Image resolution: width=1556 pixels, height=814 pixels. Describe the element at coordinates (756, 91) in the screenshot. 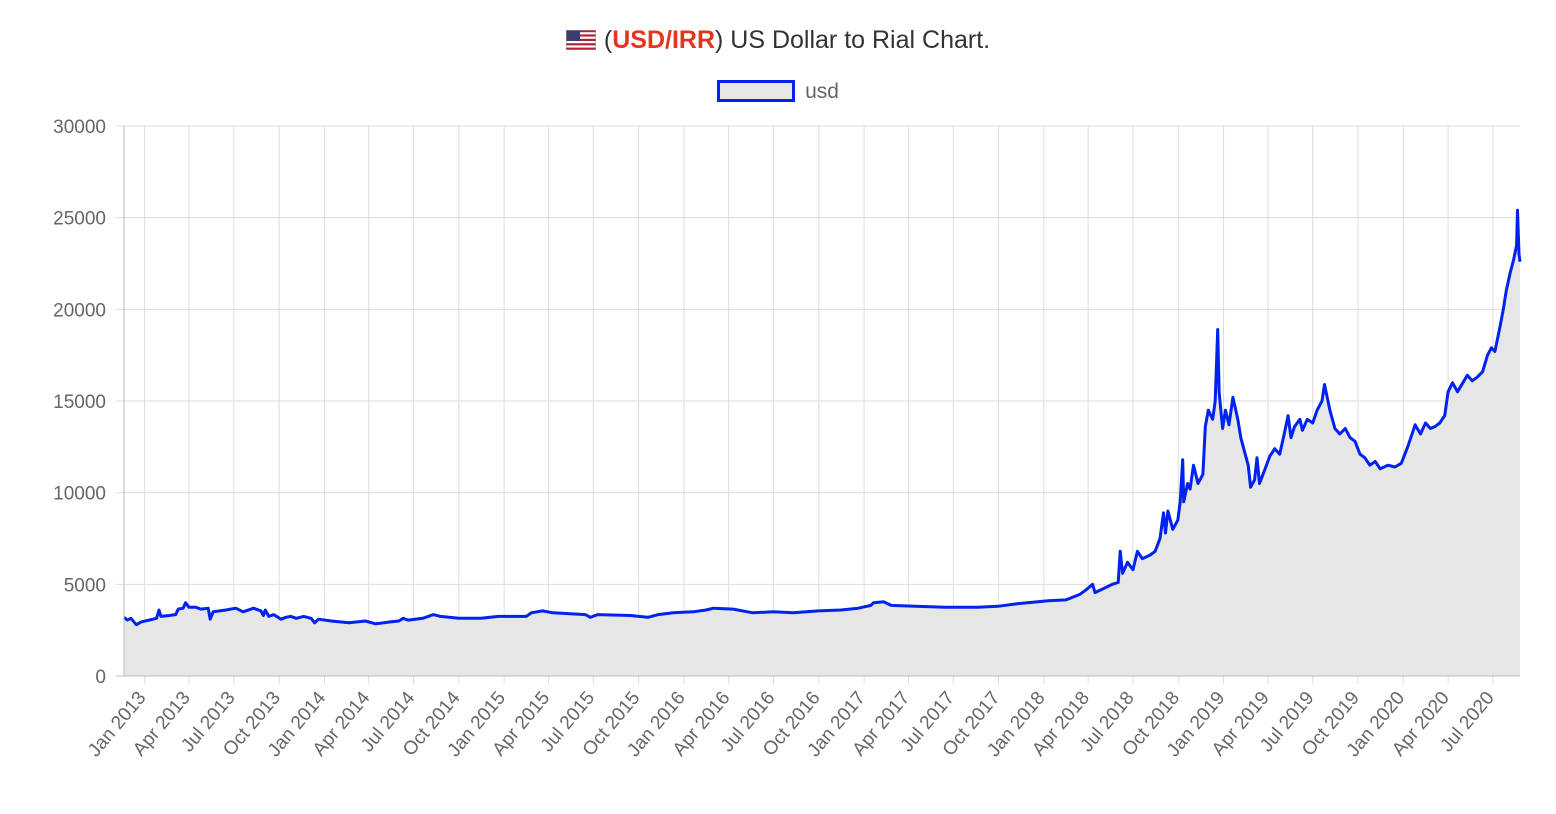

I see `legend-swatch` at that location.